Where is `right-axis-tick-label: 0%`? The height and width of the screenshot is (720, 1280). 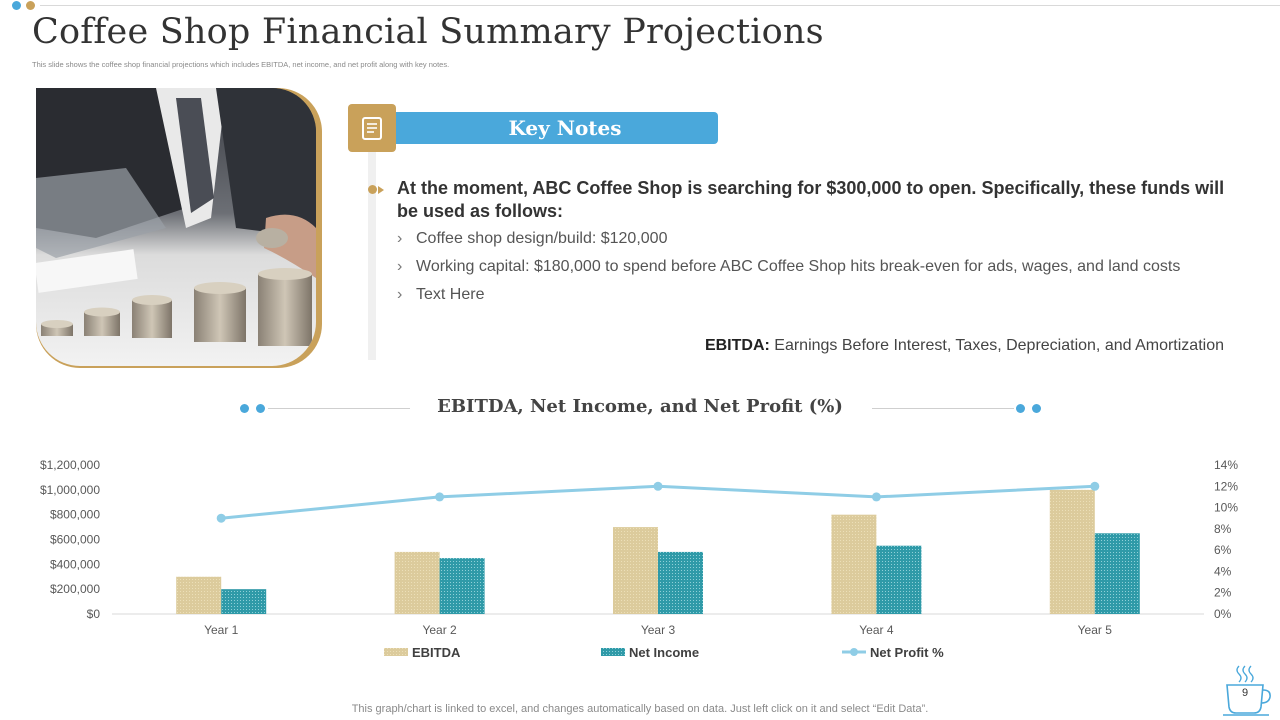 right-axis-tick-label: 0% is located at coordinates (1223, 614).